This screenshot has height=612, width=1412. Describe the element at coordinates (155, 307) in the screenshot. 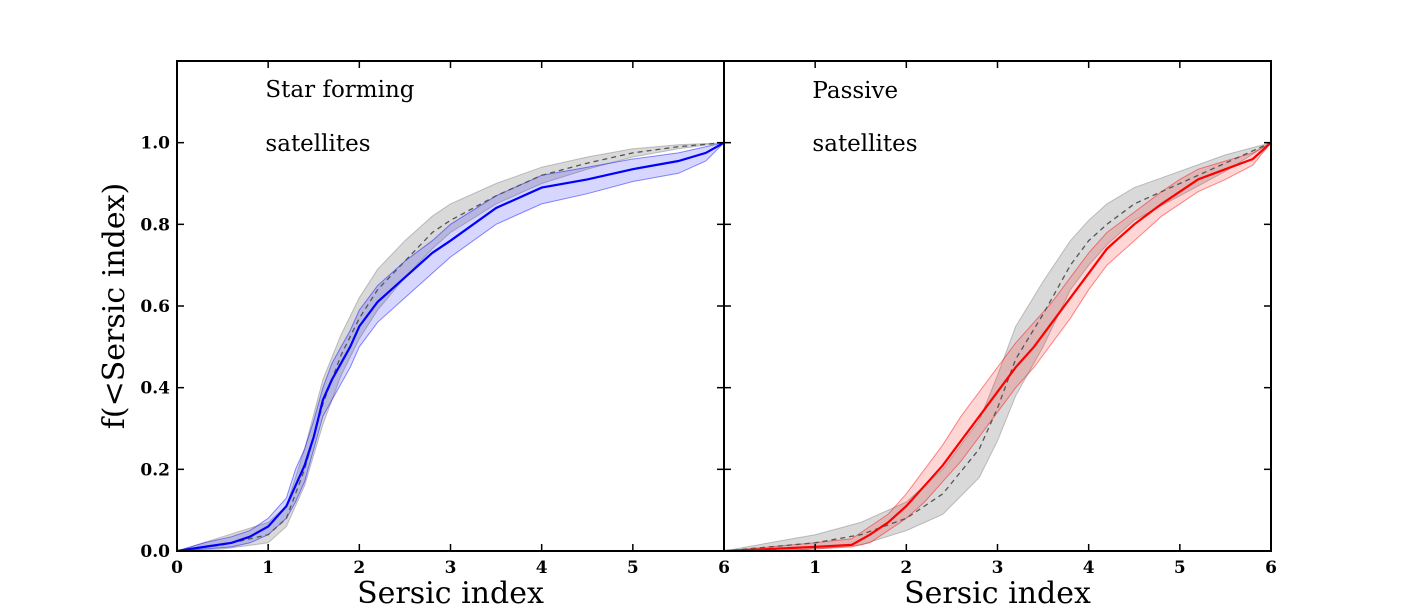

I see `left-y-tick-label: 0.6` at that location.